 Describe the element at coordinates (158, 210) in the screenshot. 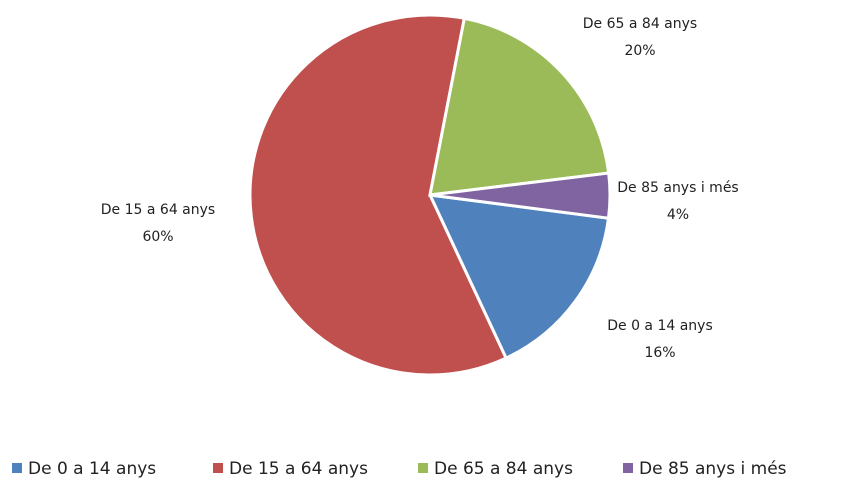

I see `data-label-name: De 15 a 64 anys` at that location.